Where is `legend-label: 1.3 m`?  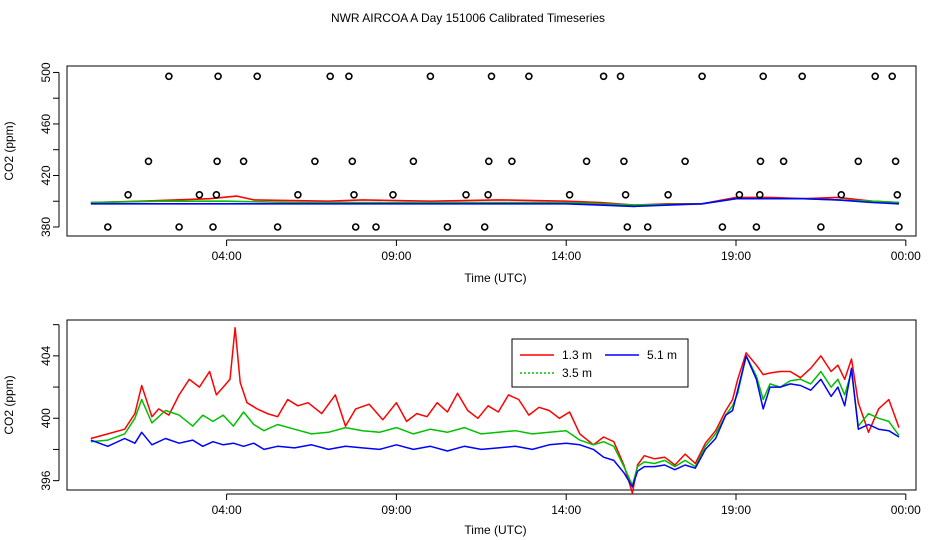 legend-label: 1.3 m is located at coordinates (577, 355).